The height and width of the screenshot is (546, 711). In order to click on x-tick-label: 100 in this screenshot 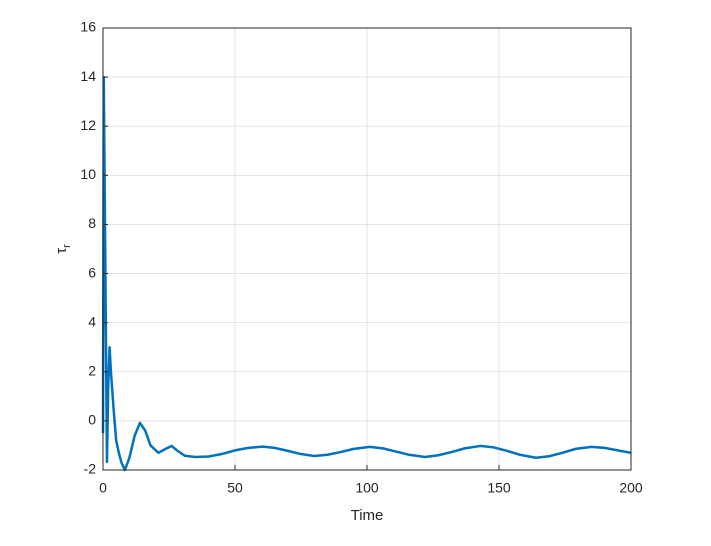, I will do `click(367, 488)`.